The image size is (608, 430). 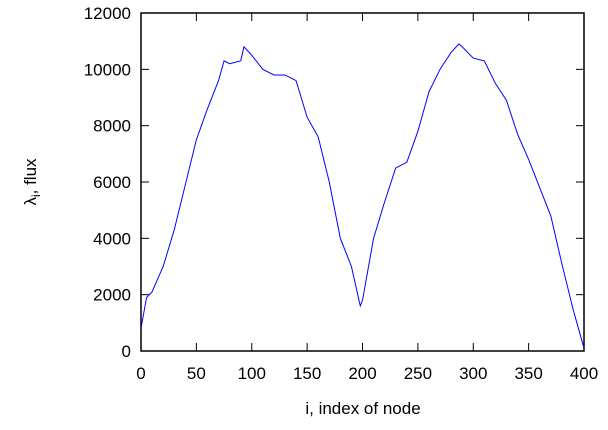 I want to click on y-tick-label: 12000, so click(x=107, y=13).